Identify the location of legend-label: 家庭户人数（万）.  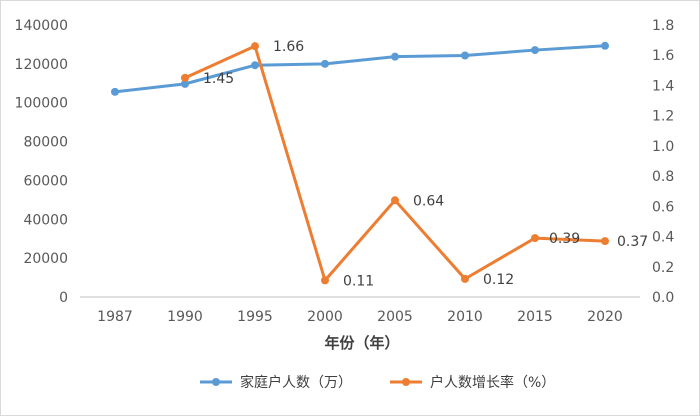
(296, 382).